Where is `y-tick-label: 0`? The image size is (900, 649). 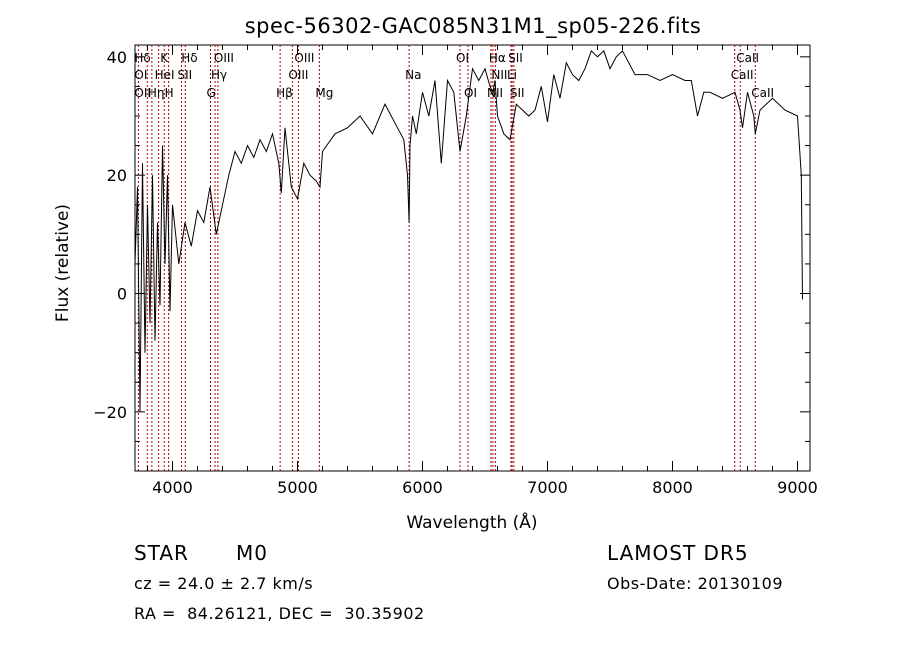 y-tick-label: 0 is located at coordinates (122, 294).